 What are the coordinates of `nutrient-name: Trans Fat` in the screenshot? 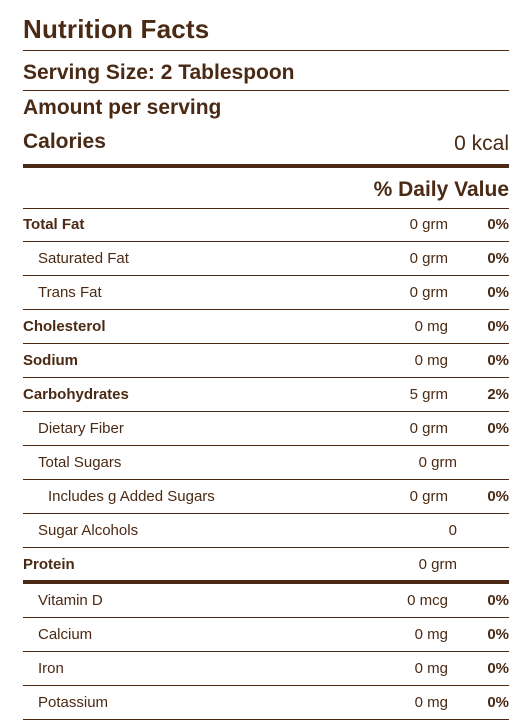 It's located at (70, 292).